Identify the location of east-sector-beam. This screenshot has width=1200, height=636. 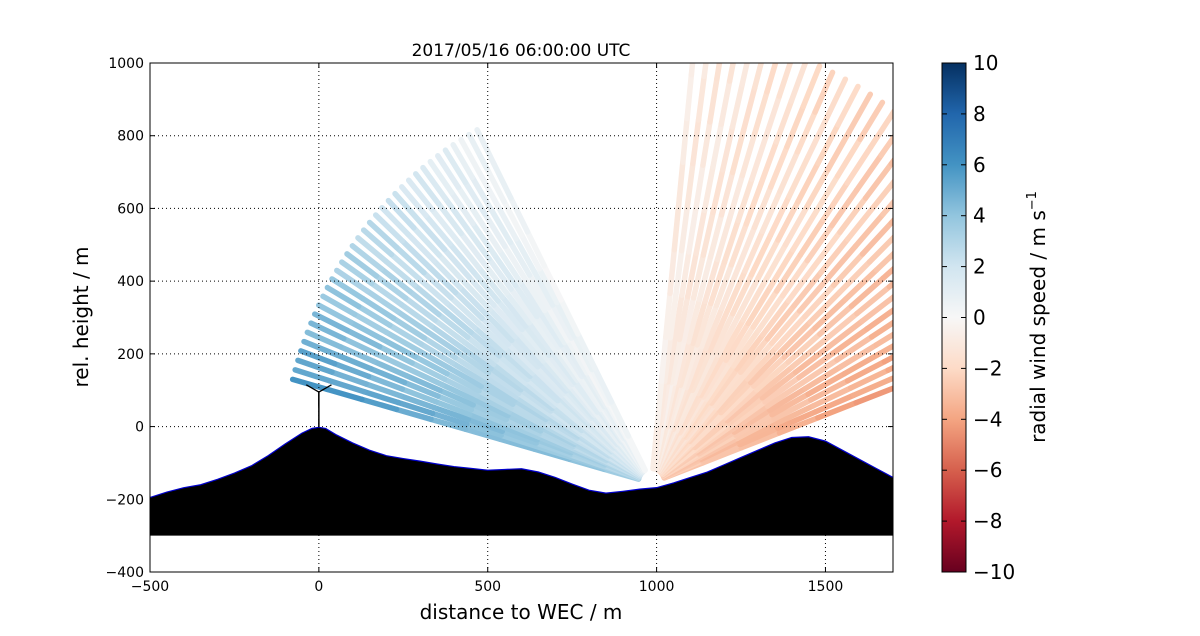
(700, 267).